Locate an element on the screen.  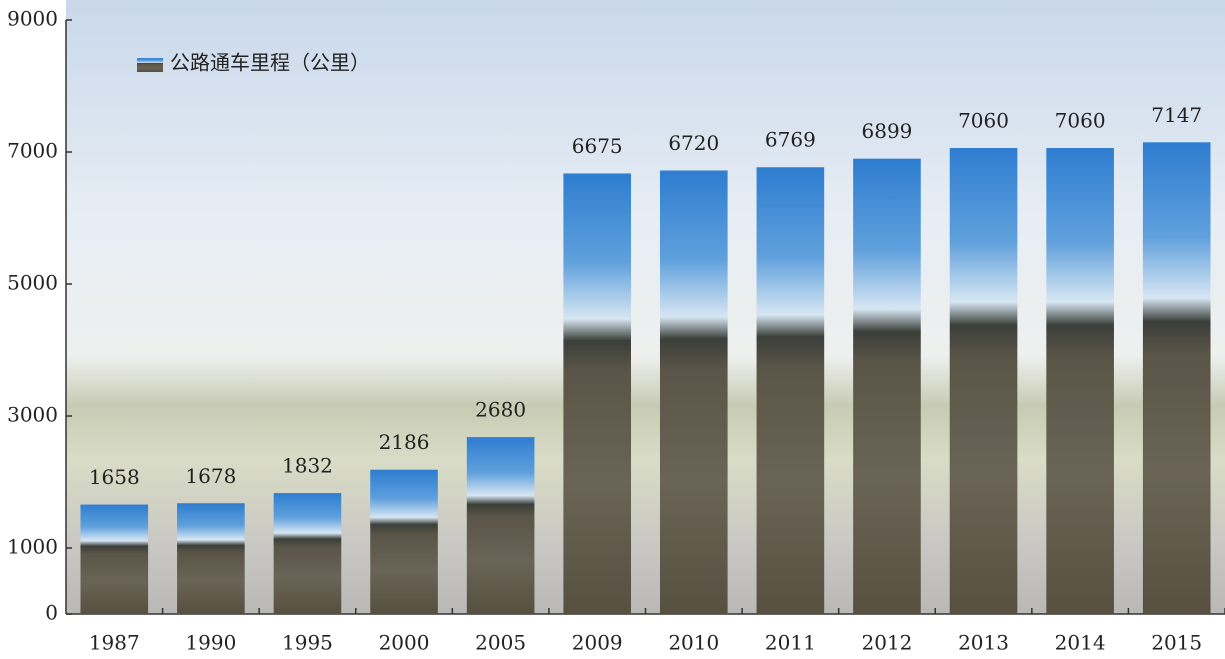
value-label: 6769 is located at coordinates (790, 140).